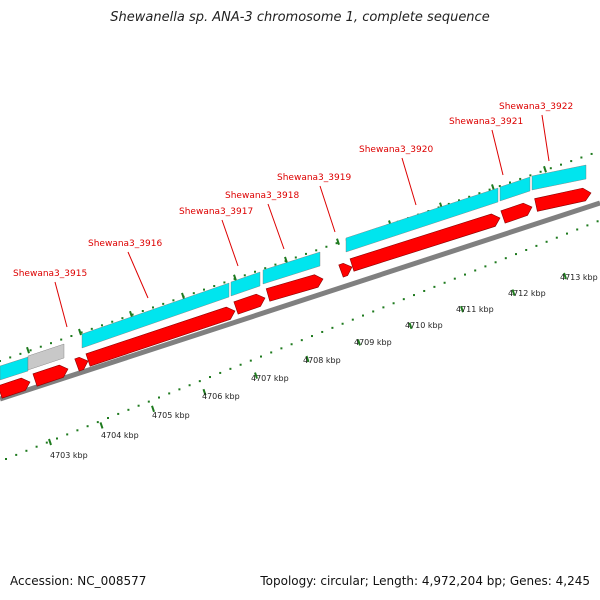  Describe the element at coordinates (486, 122) in the screenshot. I see `gene-label: Shewana3_3921` at that location.